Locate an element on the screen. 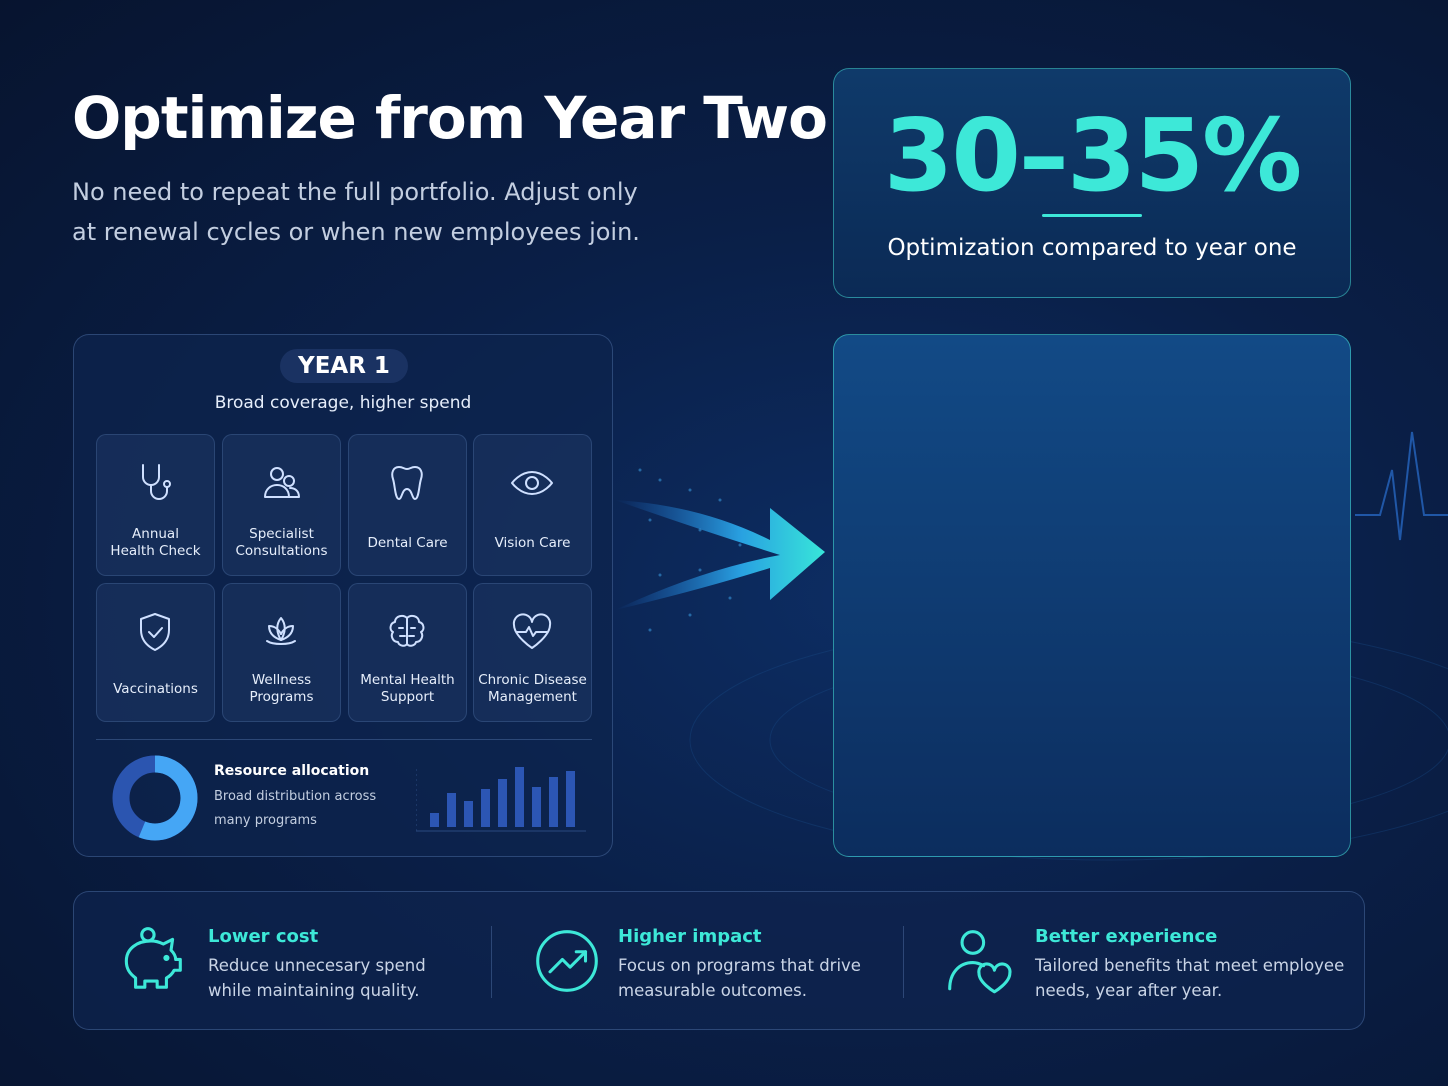  tile-label-line: Vaccinations is located at coordinates (155, 688).